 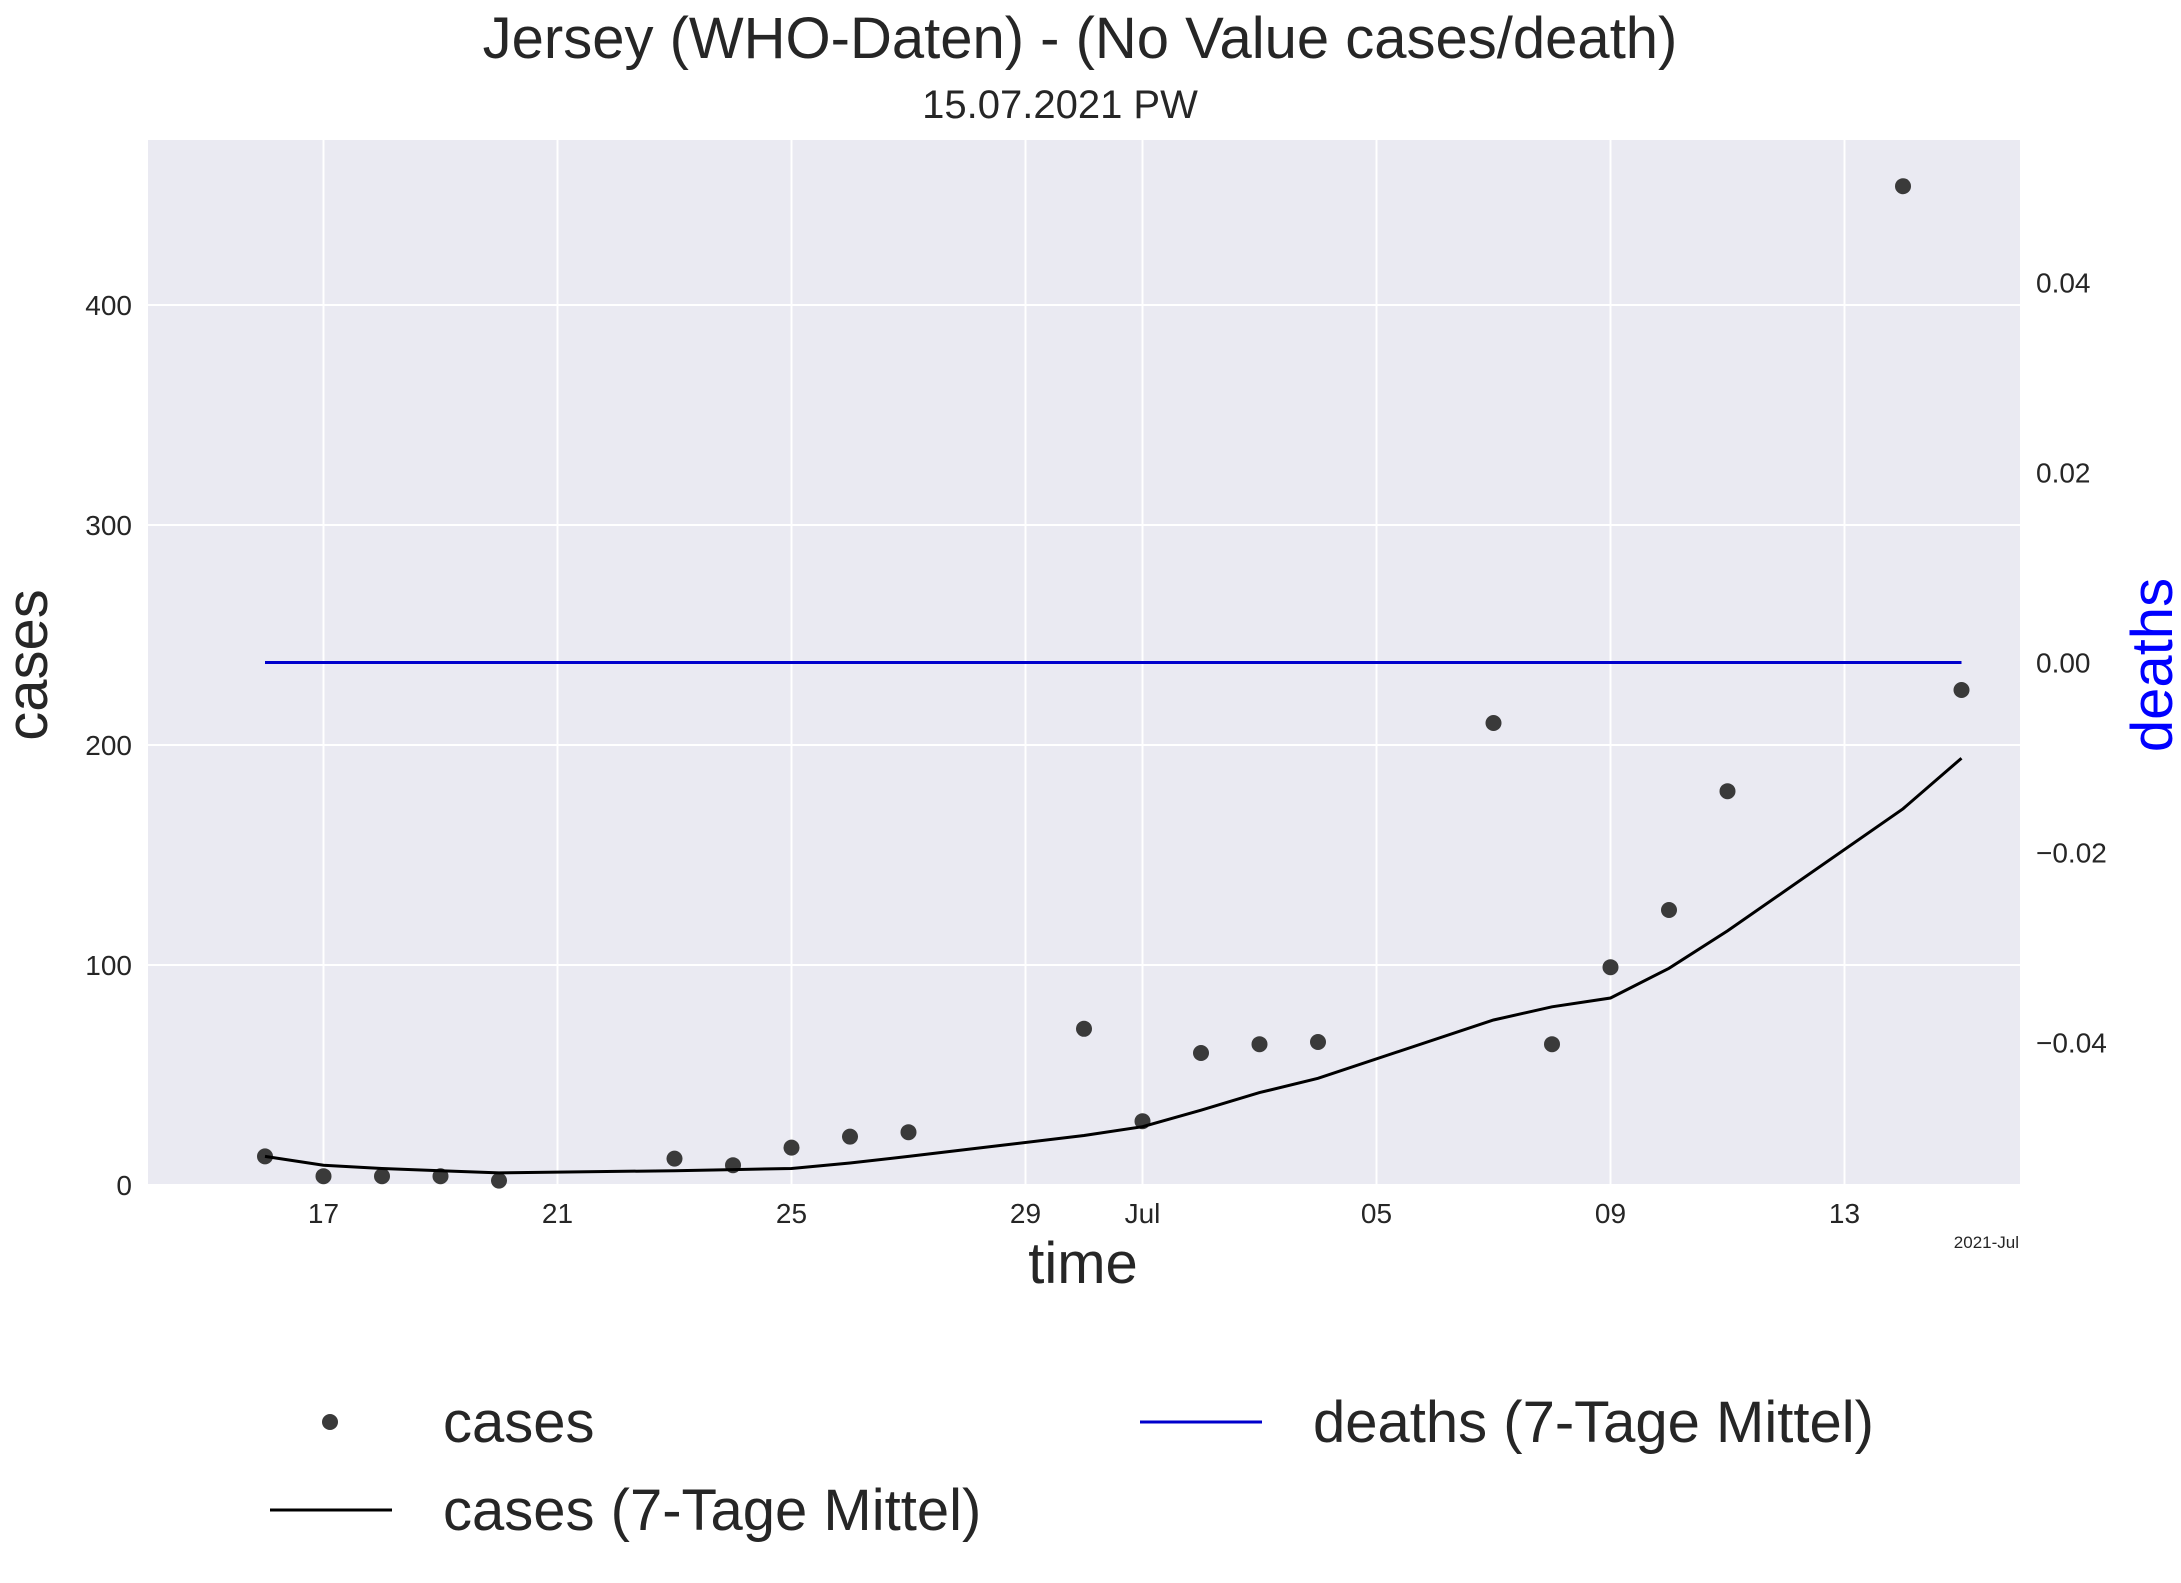 What do you see at coordinates (1844, 1213) in the screenshot?
I see `x-tick-label: 13` at bounding box center [1844, 1213].